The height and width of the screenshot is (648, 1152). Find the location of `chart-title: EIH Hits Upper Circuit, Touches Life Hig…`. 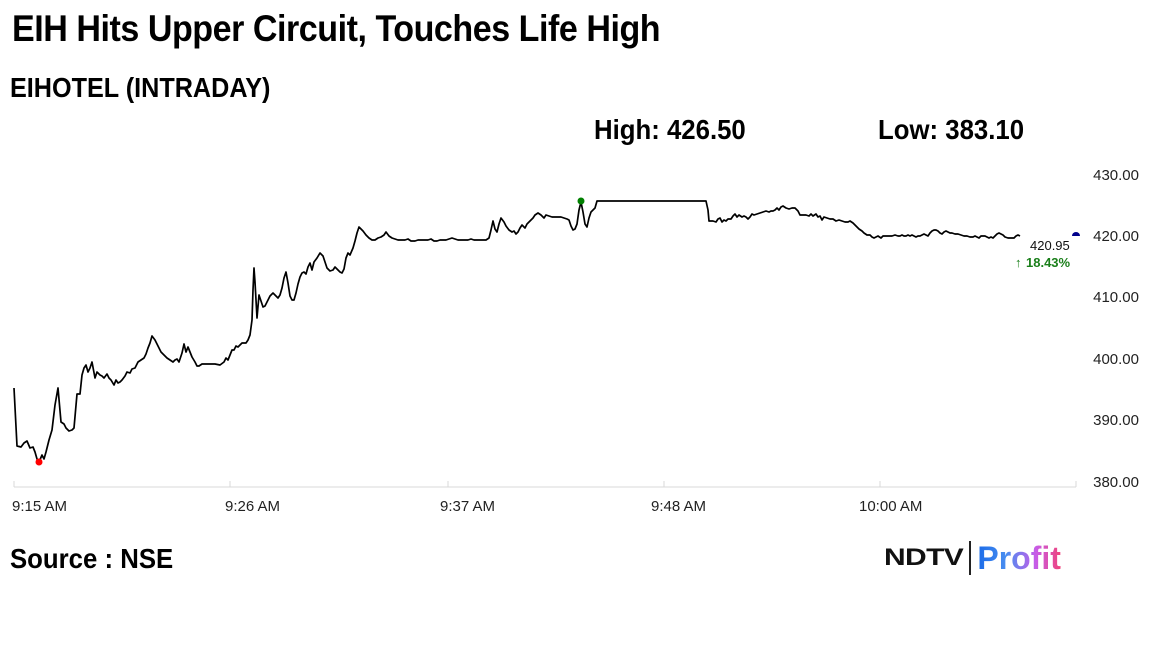

chart-title: EIH Hits Upper Circuit, Touches Life Hig… is located at coordinates (336, 28).